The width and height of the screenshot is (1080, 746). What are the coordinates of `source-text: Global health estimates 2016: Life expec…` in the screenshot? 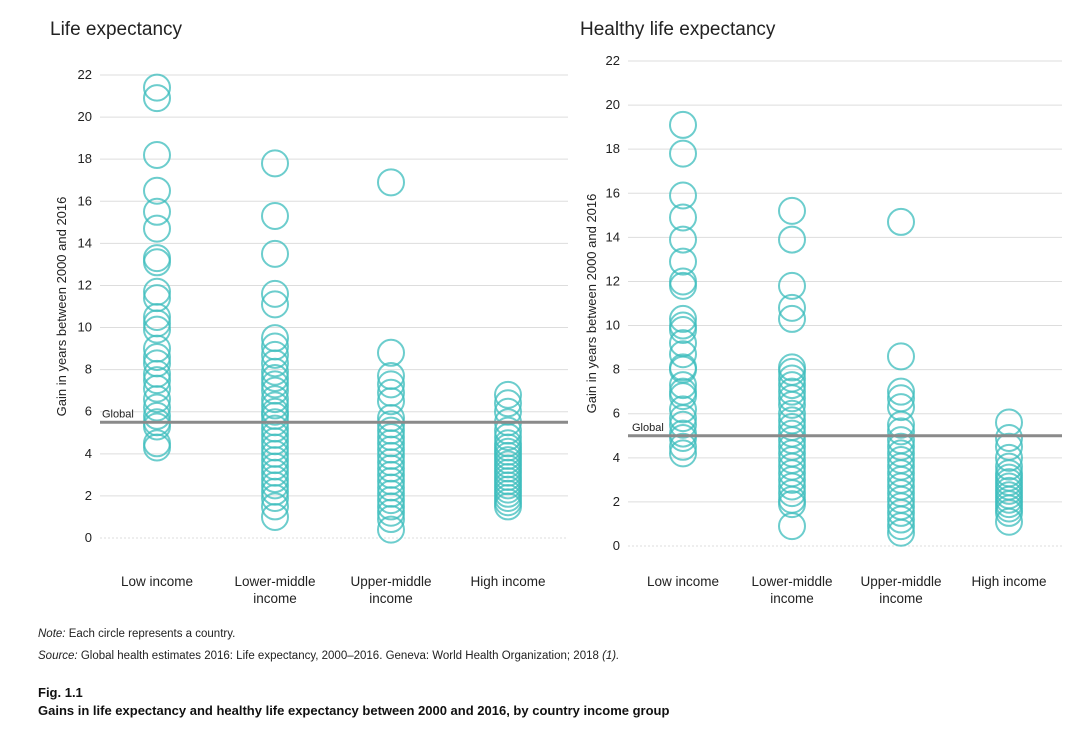 It's located at (340, 656).